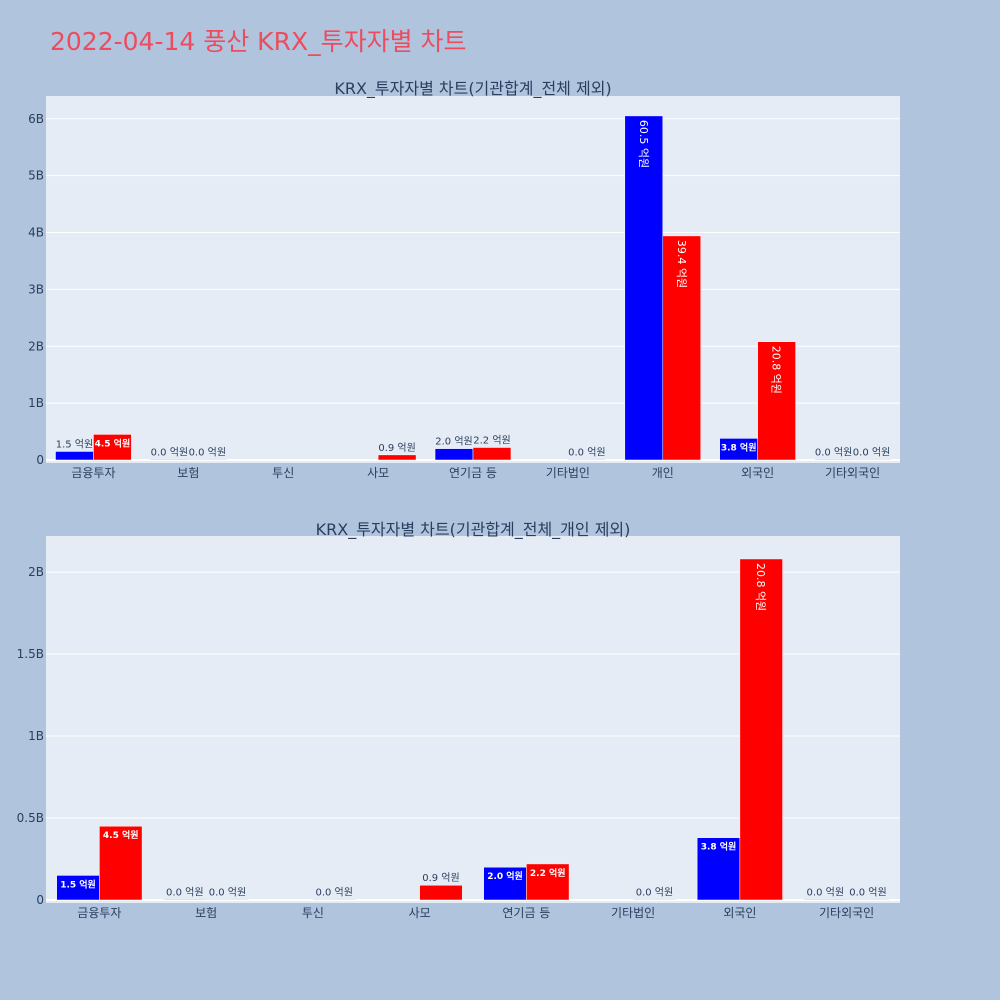 The width and height of the screenshot is (1000, 1000). I want to click on y-tick-label: 5B, so click(36, 176).